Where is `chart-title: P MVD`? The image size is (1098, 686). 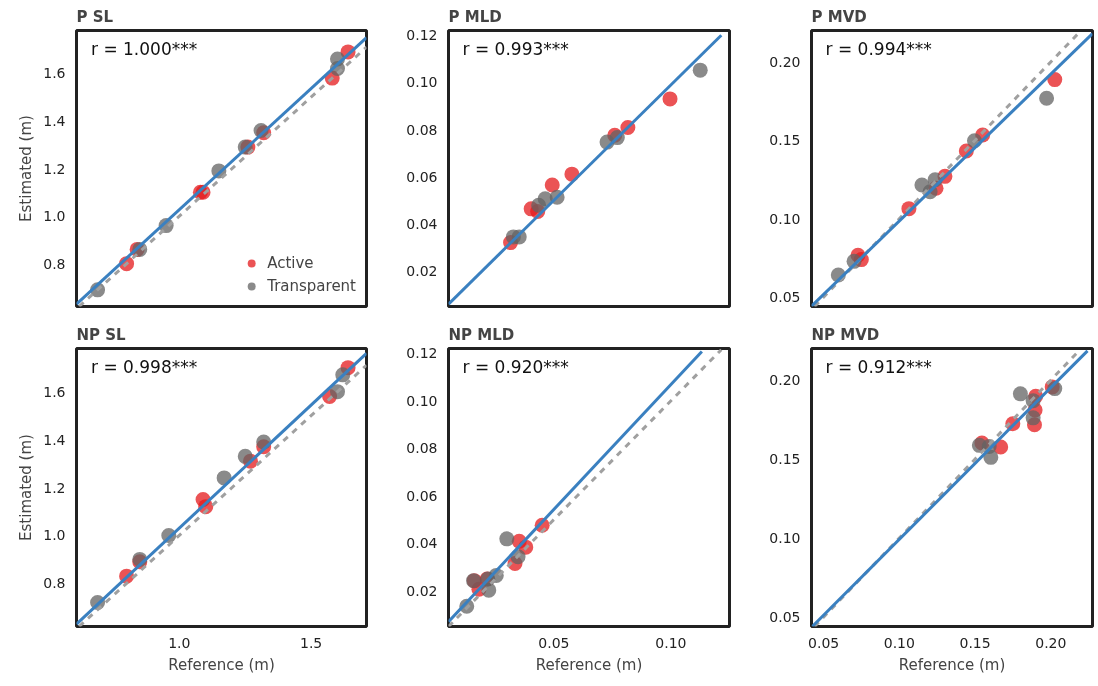 chart-title: P MVD is located at coordinates (839, 16).